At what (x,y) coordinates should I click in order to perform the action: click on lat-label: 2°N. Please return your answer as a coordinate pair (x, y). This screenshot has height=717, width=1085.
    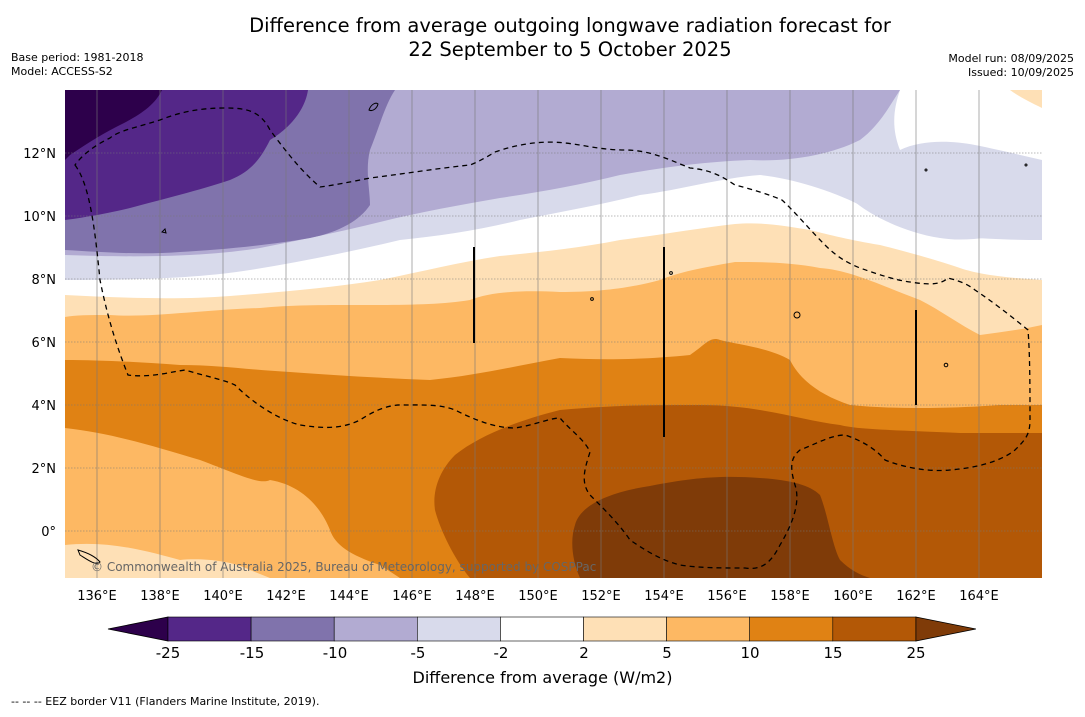
    Looking at the image, I should click on (44, 469).